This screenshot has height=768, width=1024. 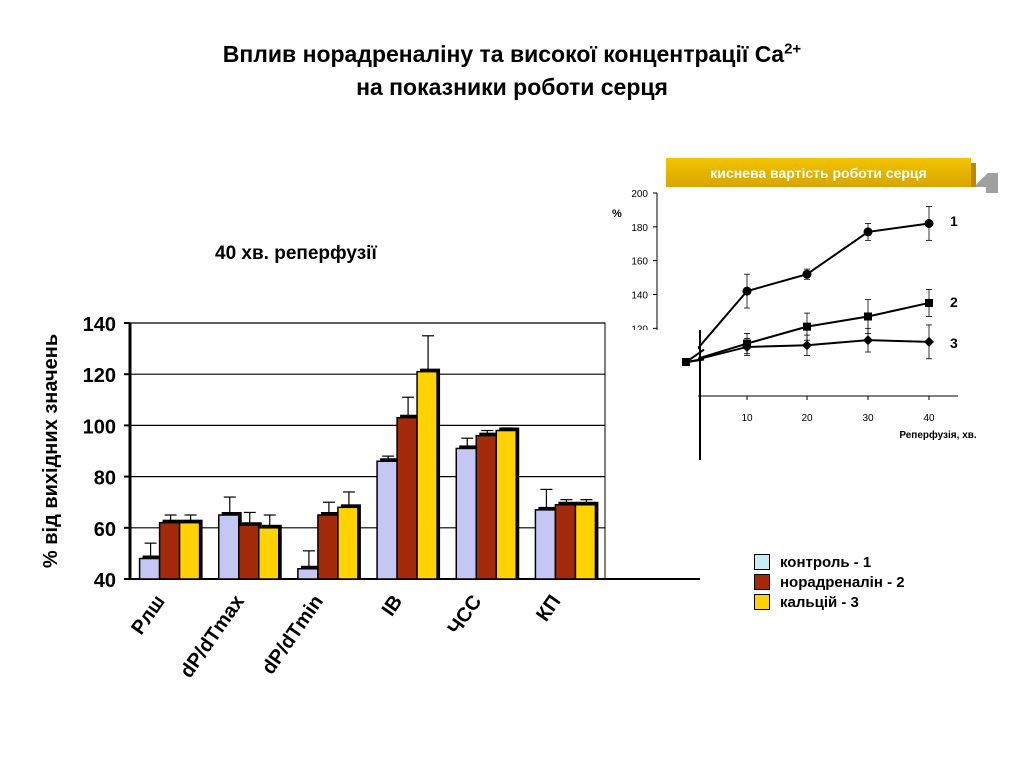 I want to click on y-tick-label: 40, so click(x=105, y=581).